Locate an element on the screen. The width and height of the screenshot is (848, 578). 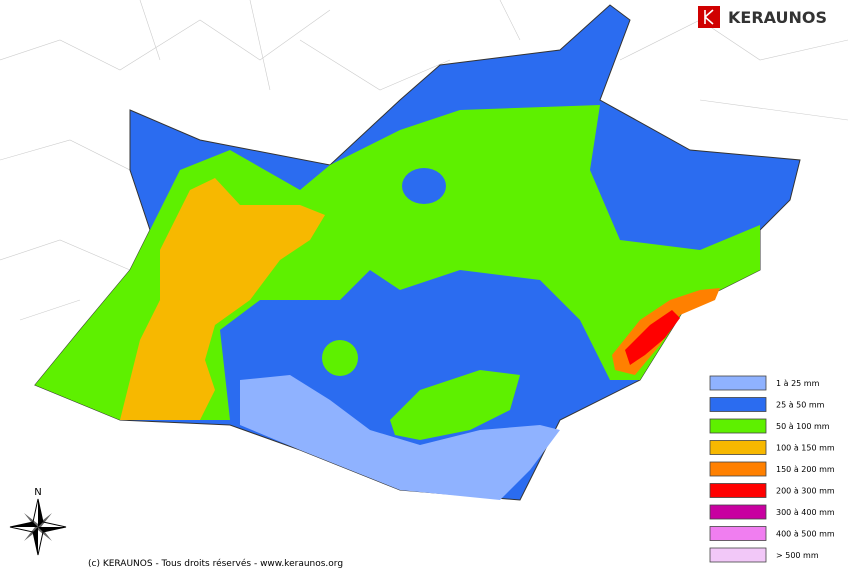
logo-text: KERAUNOS is located at coordinates (777, 17).